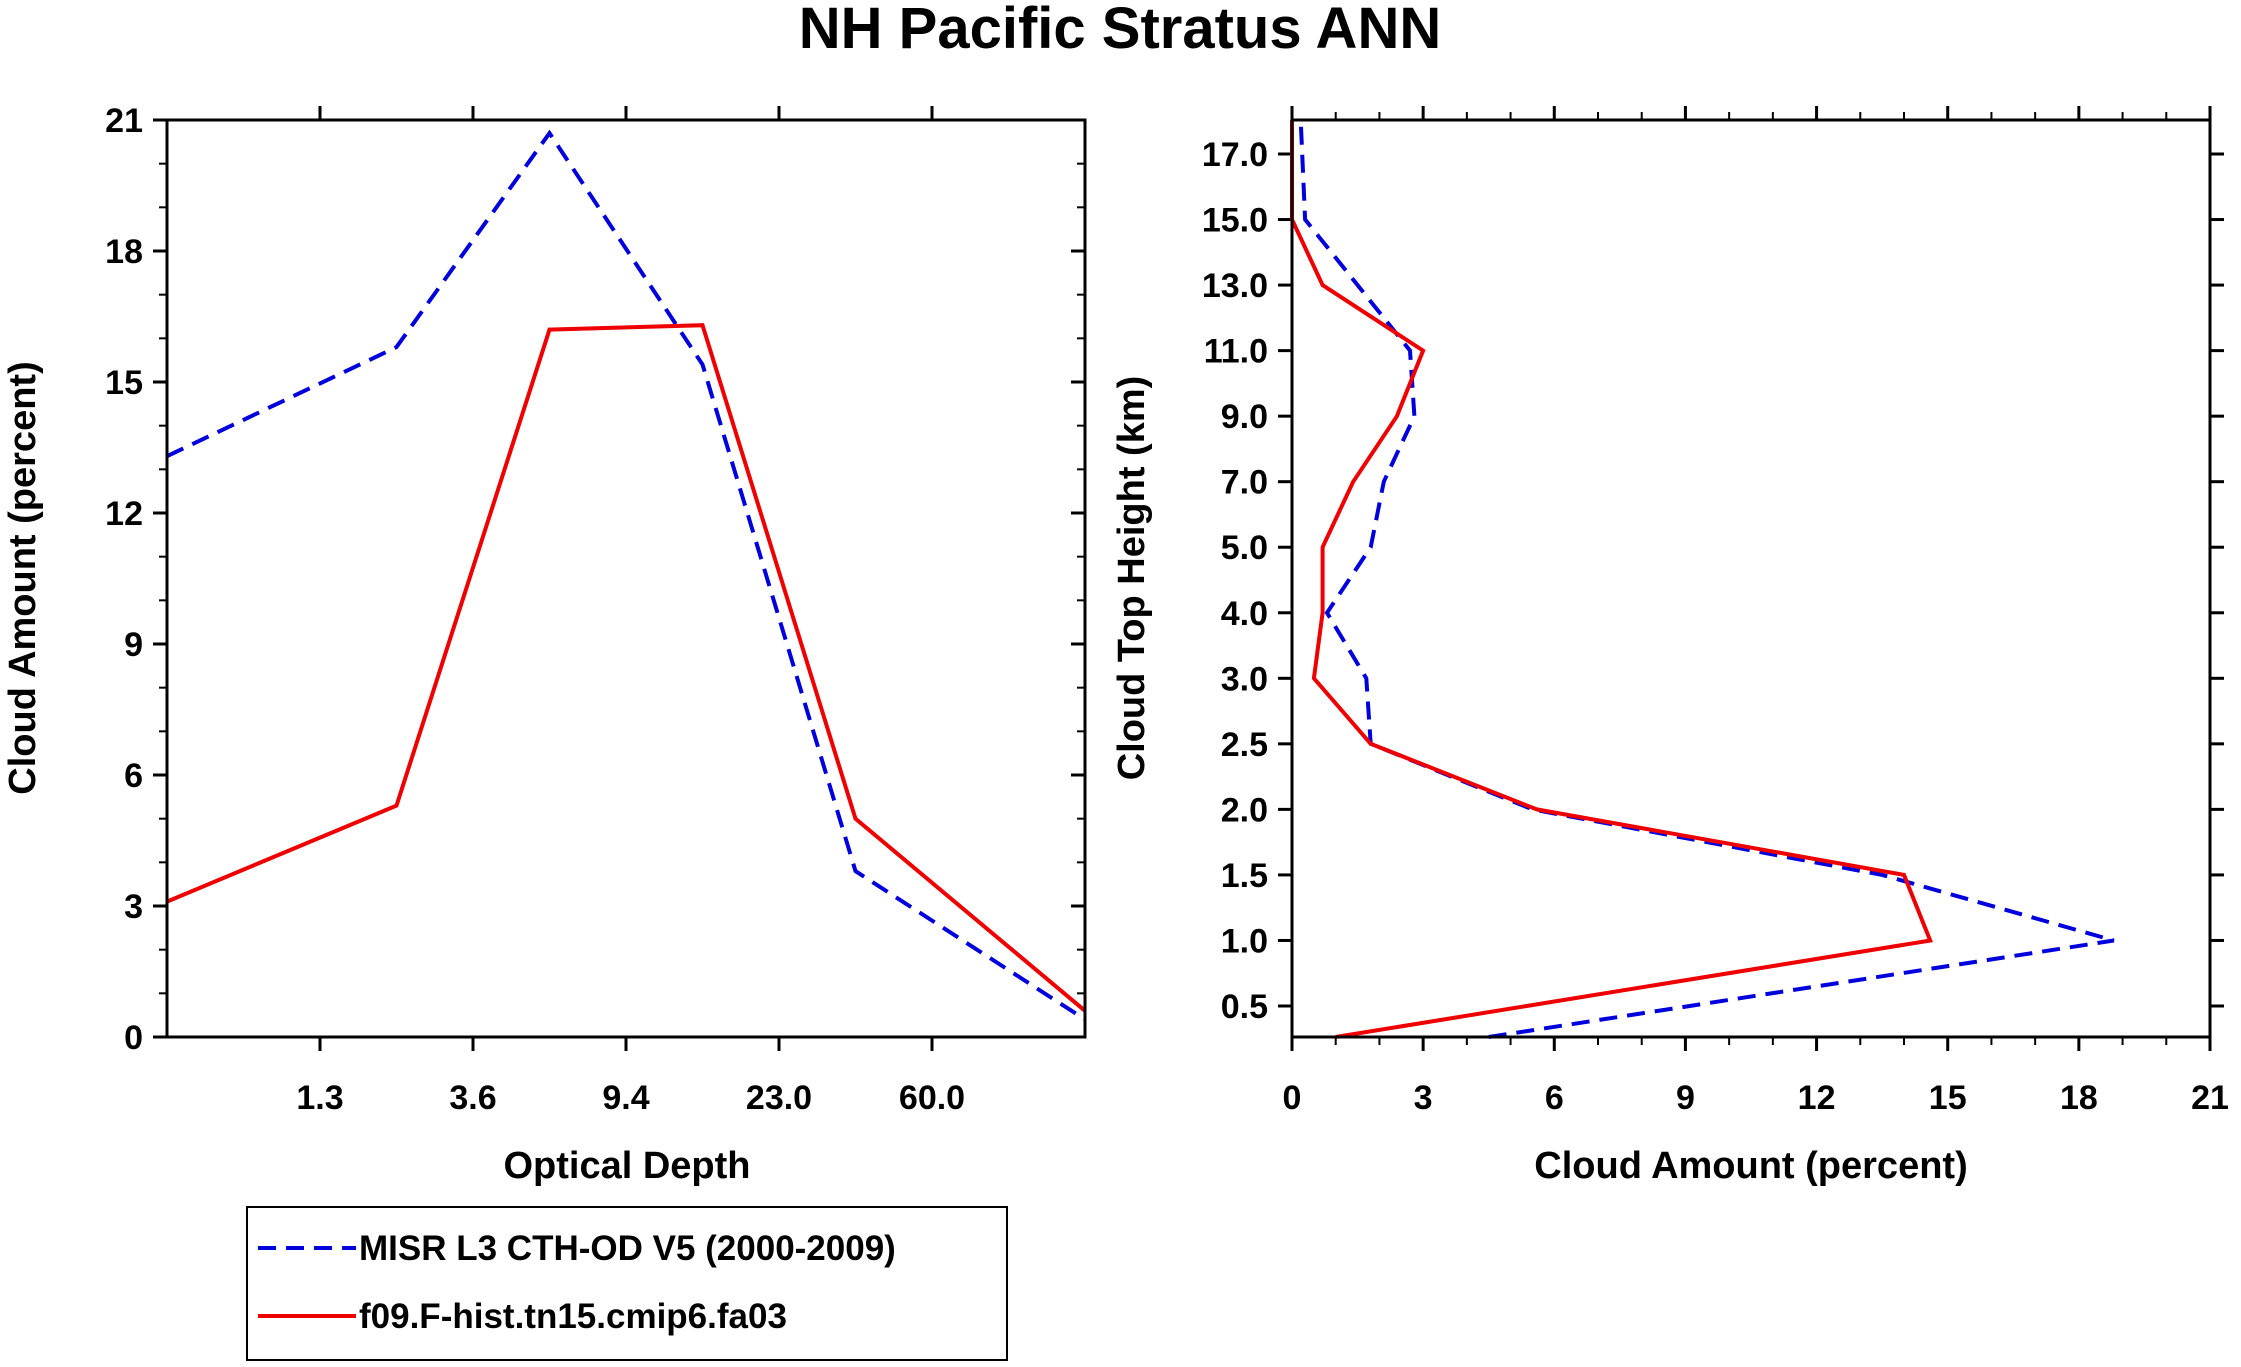 Image resolution: width=2241 pixels, height=1367 pixels. What do you see at coordinates (1244, 417) in the screenshot?
I see `right-ytick-label: 9.0` at bounding box center [1244, 417].